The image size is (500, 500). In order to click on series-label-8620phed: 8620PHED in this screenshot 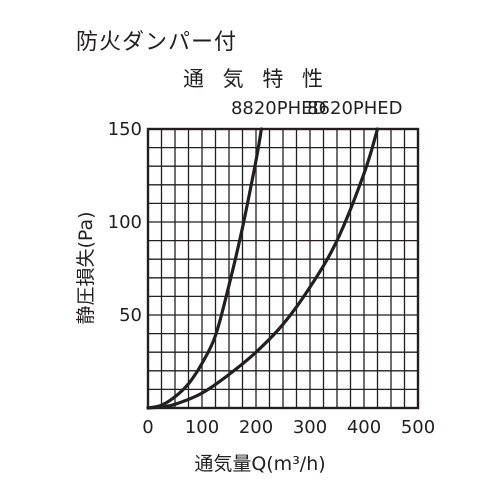, I will do `click(354, 108)`.